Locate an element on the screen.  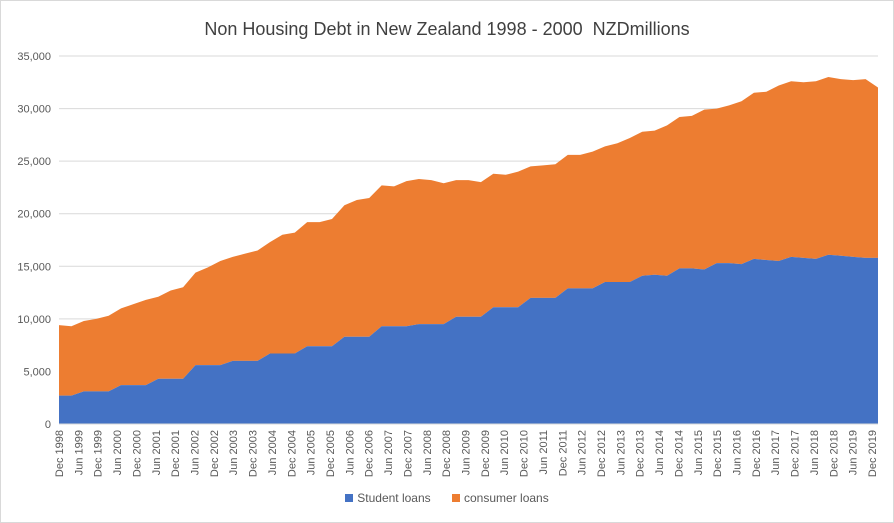
x-tick-label: Jun 1999 is located at coordinates (79, 452).